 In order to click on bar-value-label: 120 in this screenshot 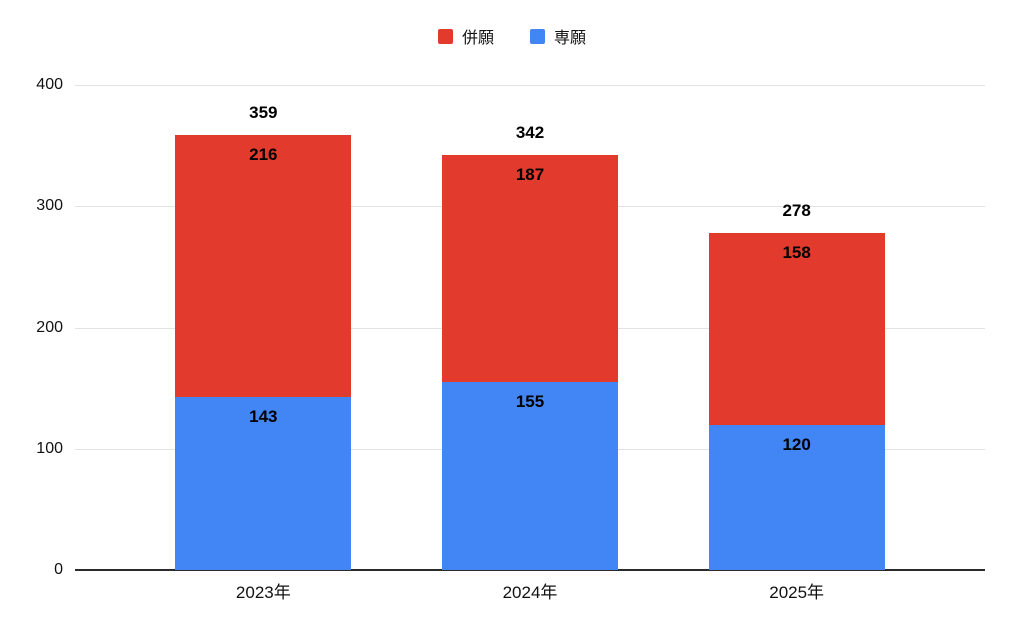, I will do `click(796, 444)`.